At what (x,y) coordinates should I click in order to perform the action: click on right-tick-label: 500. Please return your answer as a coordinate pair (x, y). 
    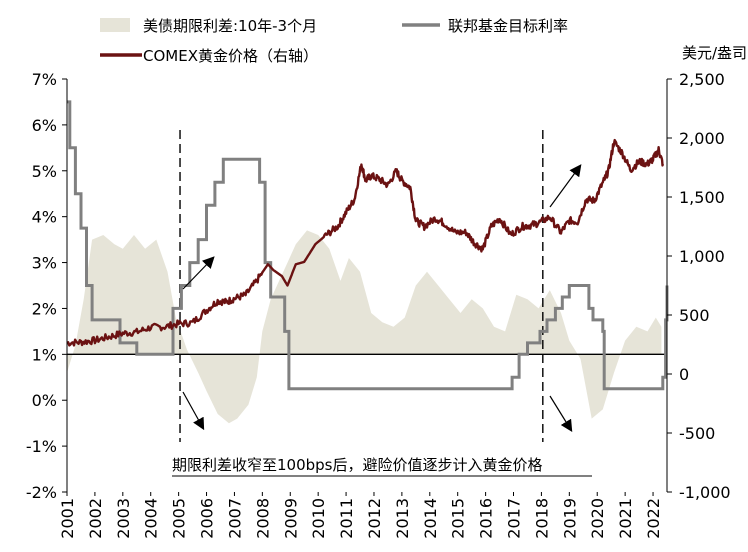
    Looking at the image, I should click on (694, 315).